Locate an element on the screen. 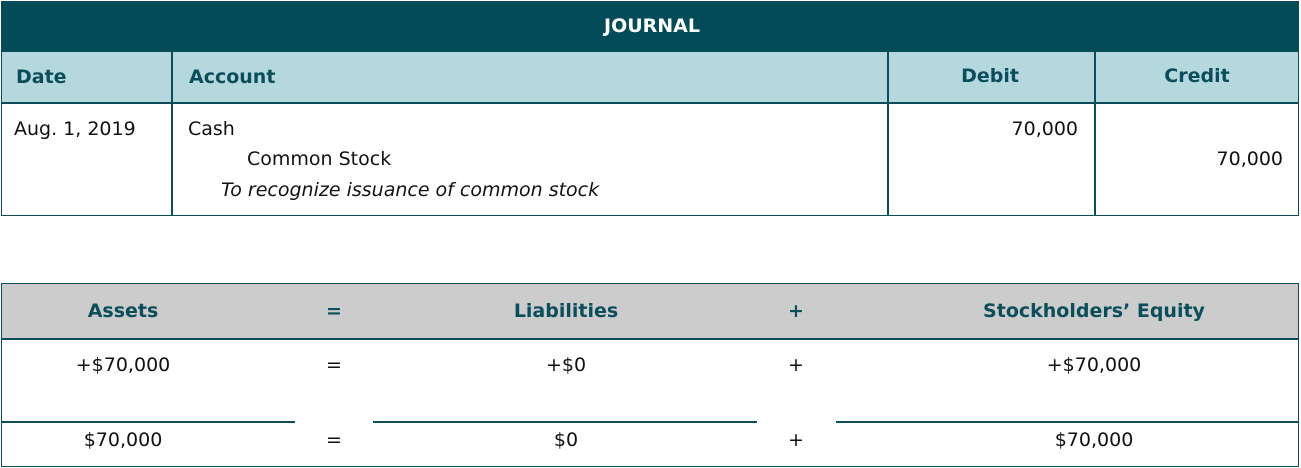  equation-cell: $0 is located at coordinates (566, 440).